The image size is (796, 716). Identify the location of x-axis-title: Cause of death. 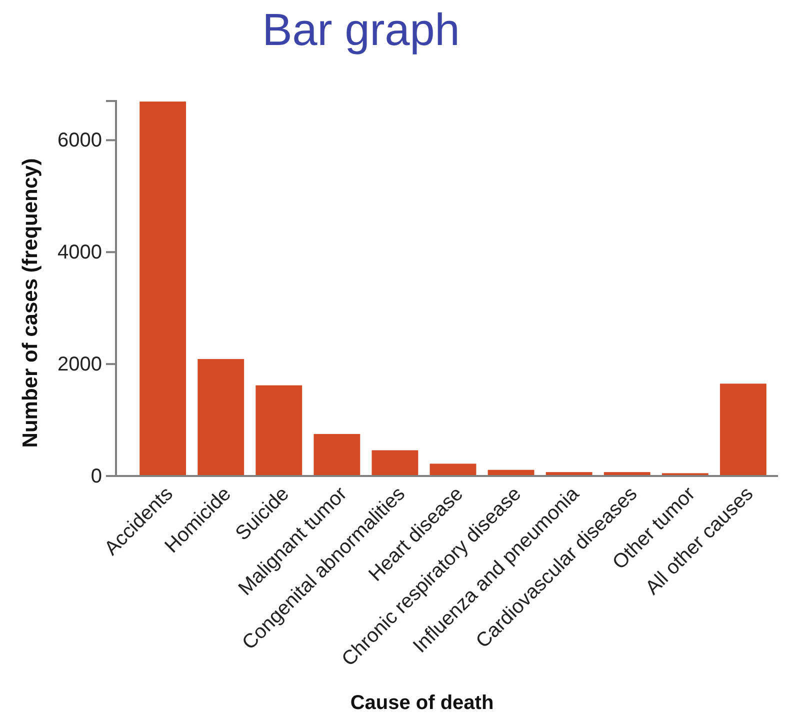
(422, 703).